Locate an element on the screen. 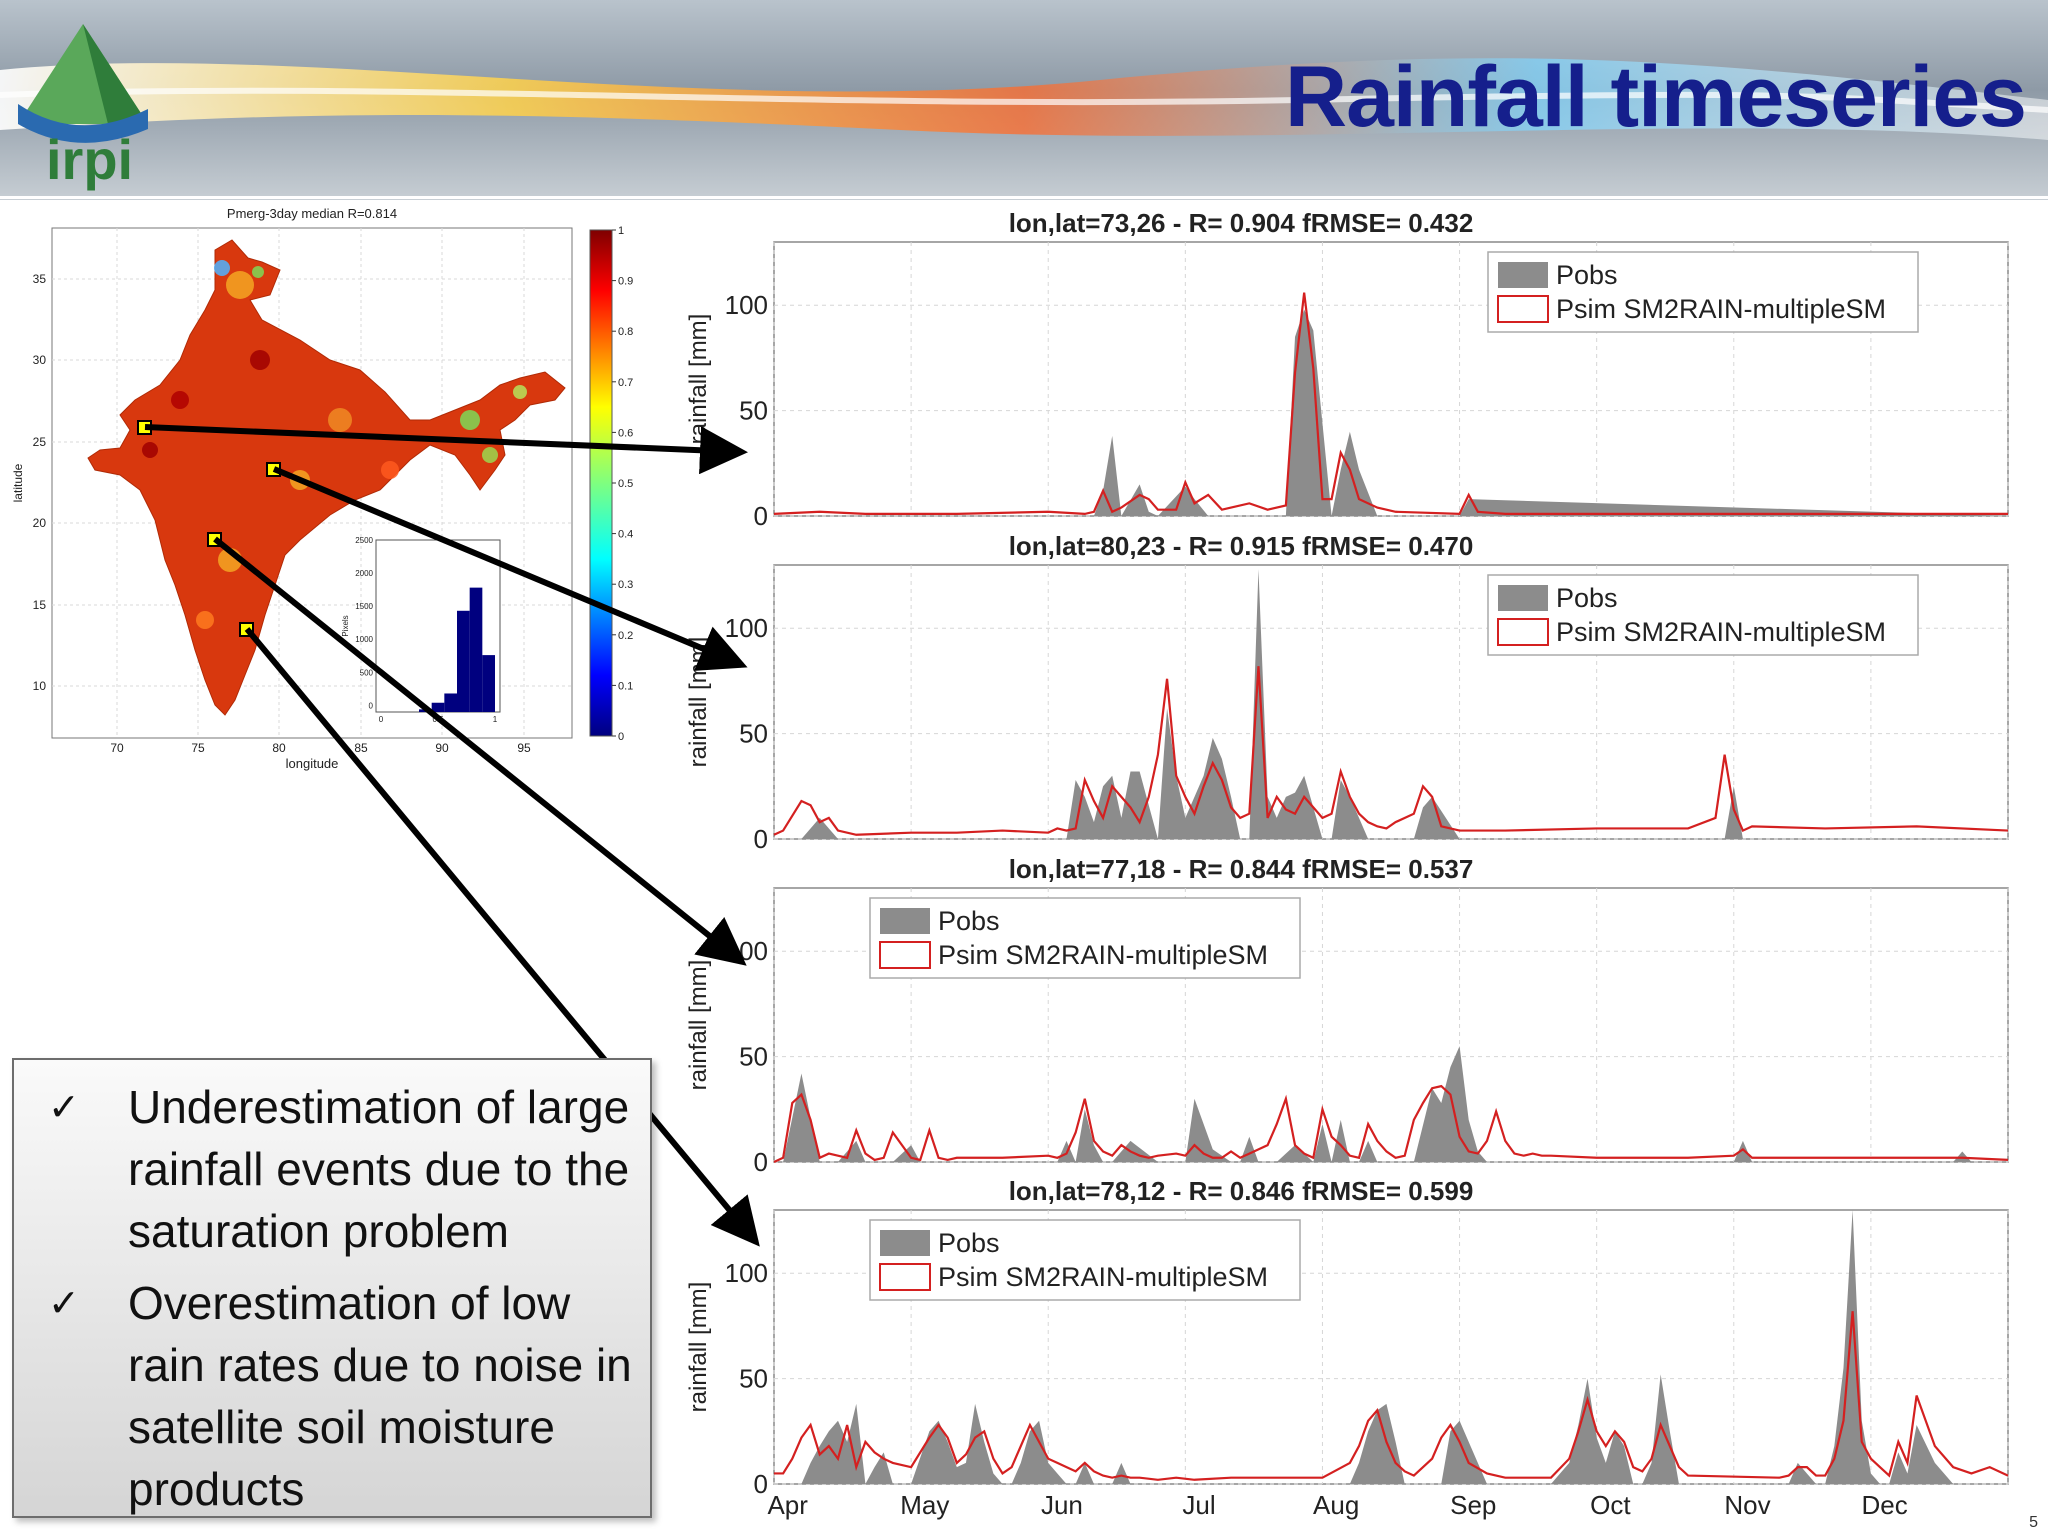  histogram-xtick: 0 is located at coordinates (381, 719).